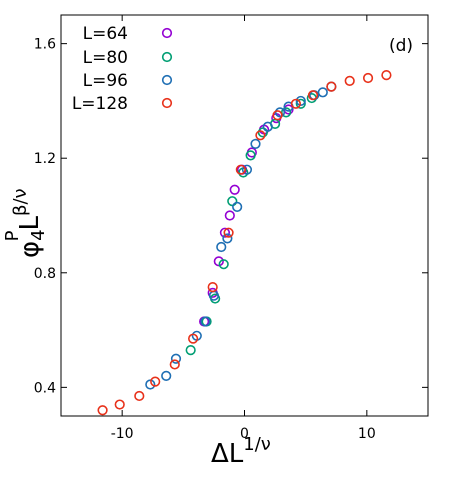  I want to click on y-axis-label: φ4PLβ/ν, so click(25, 223).